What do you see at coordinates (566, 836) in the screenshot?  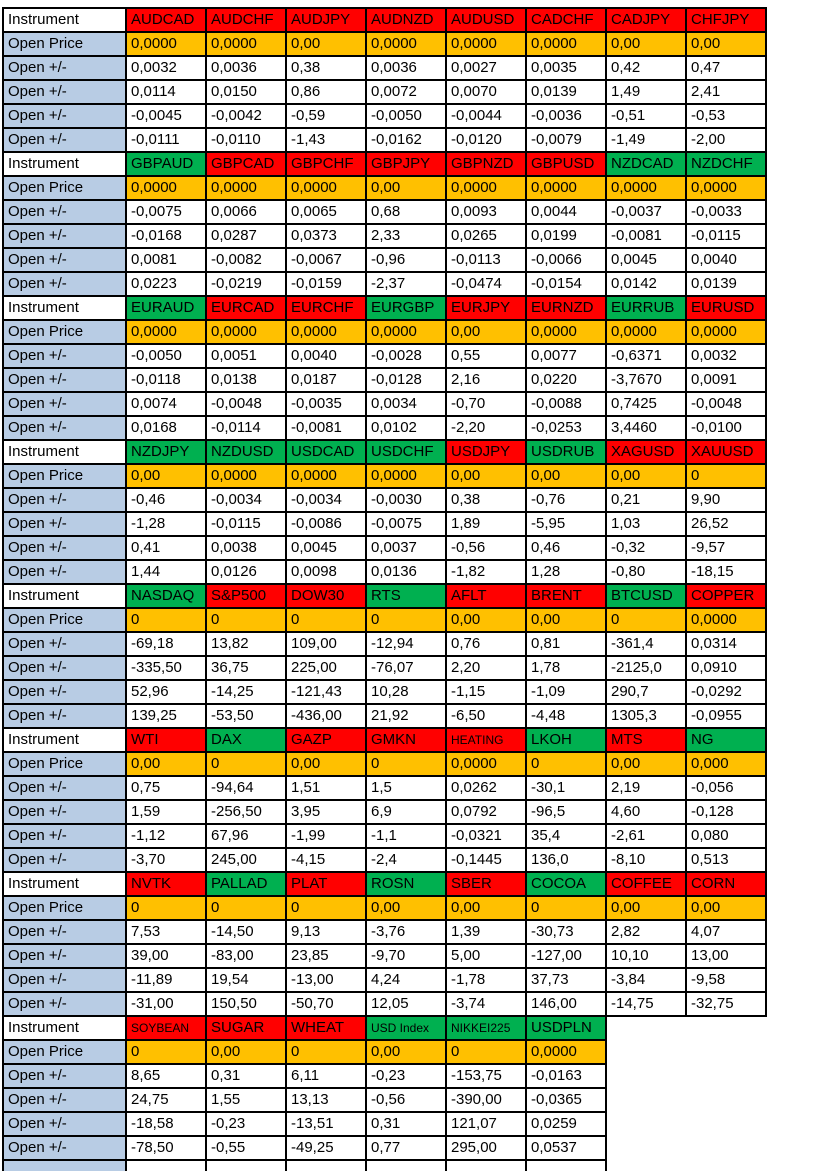 I see `open-delta-value-cell: 35,4` at bounding box center [566, 836].